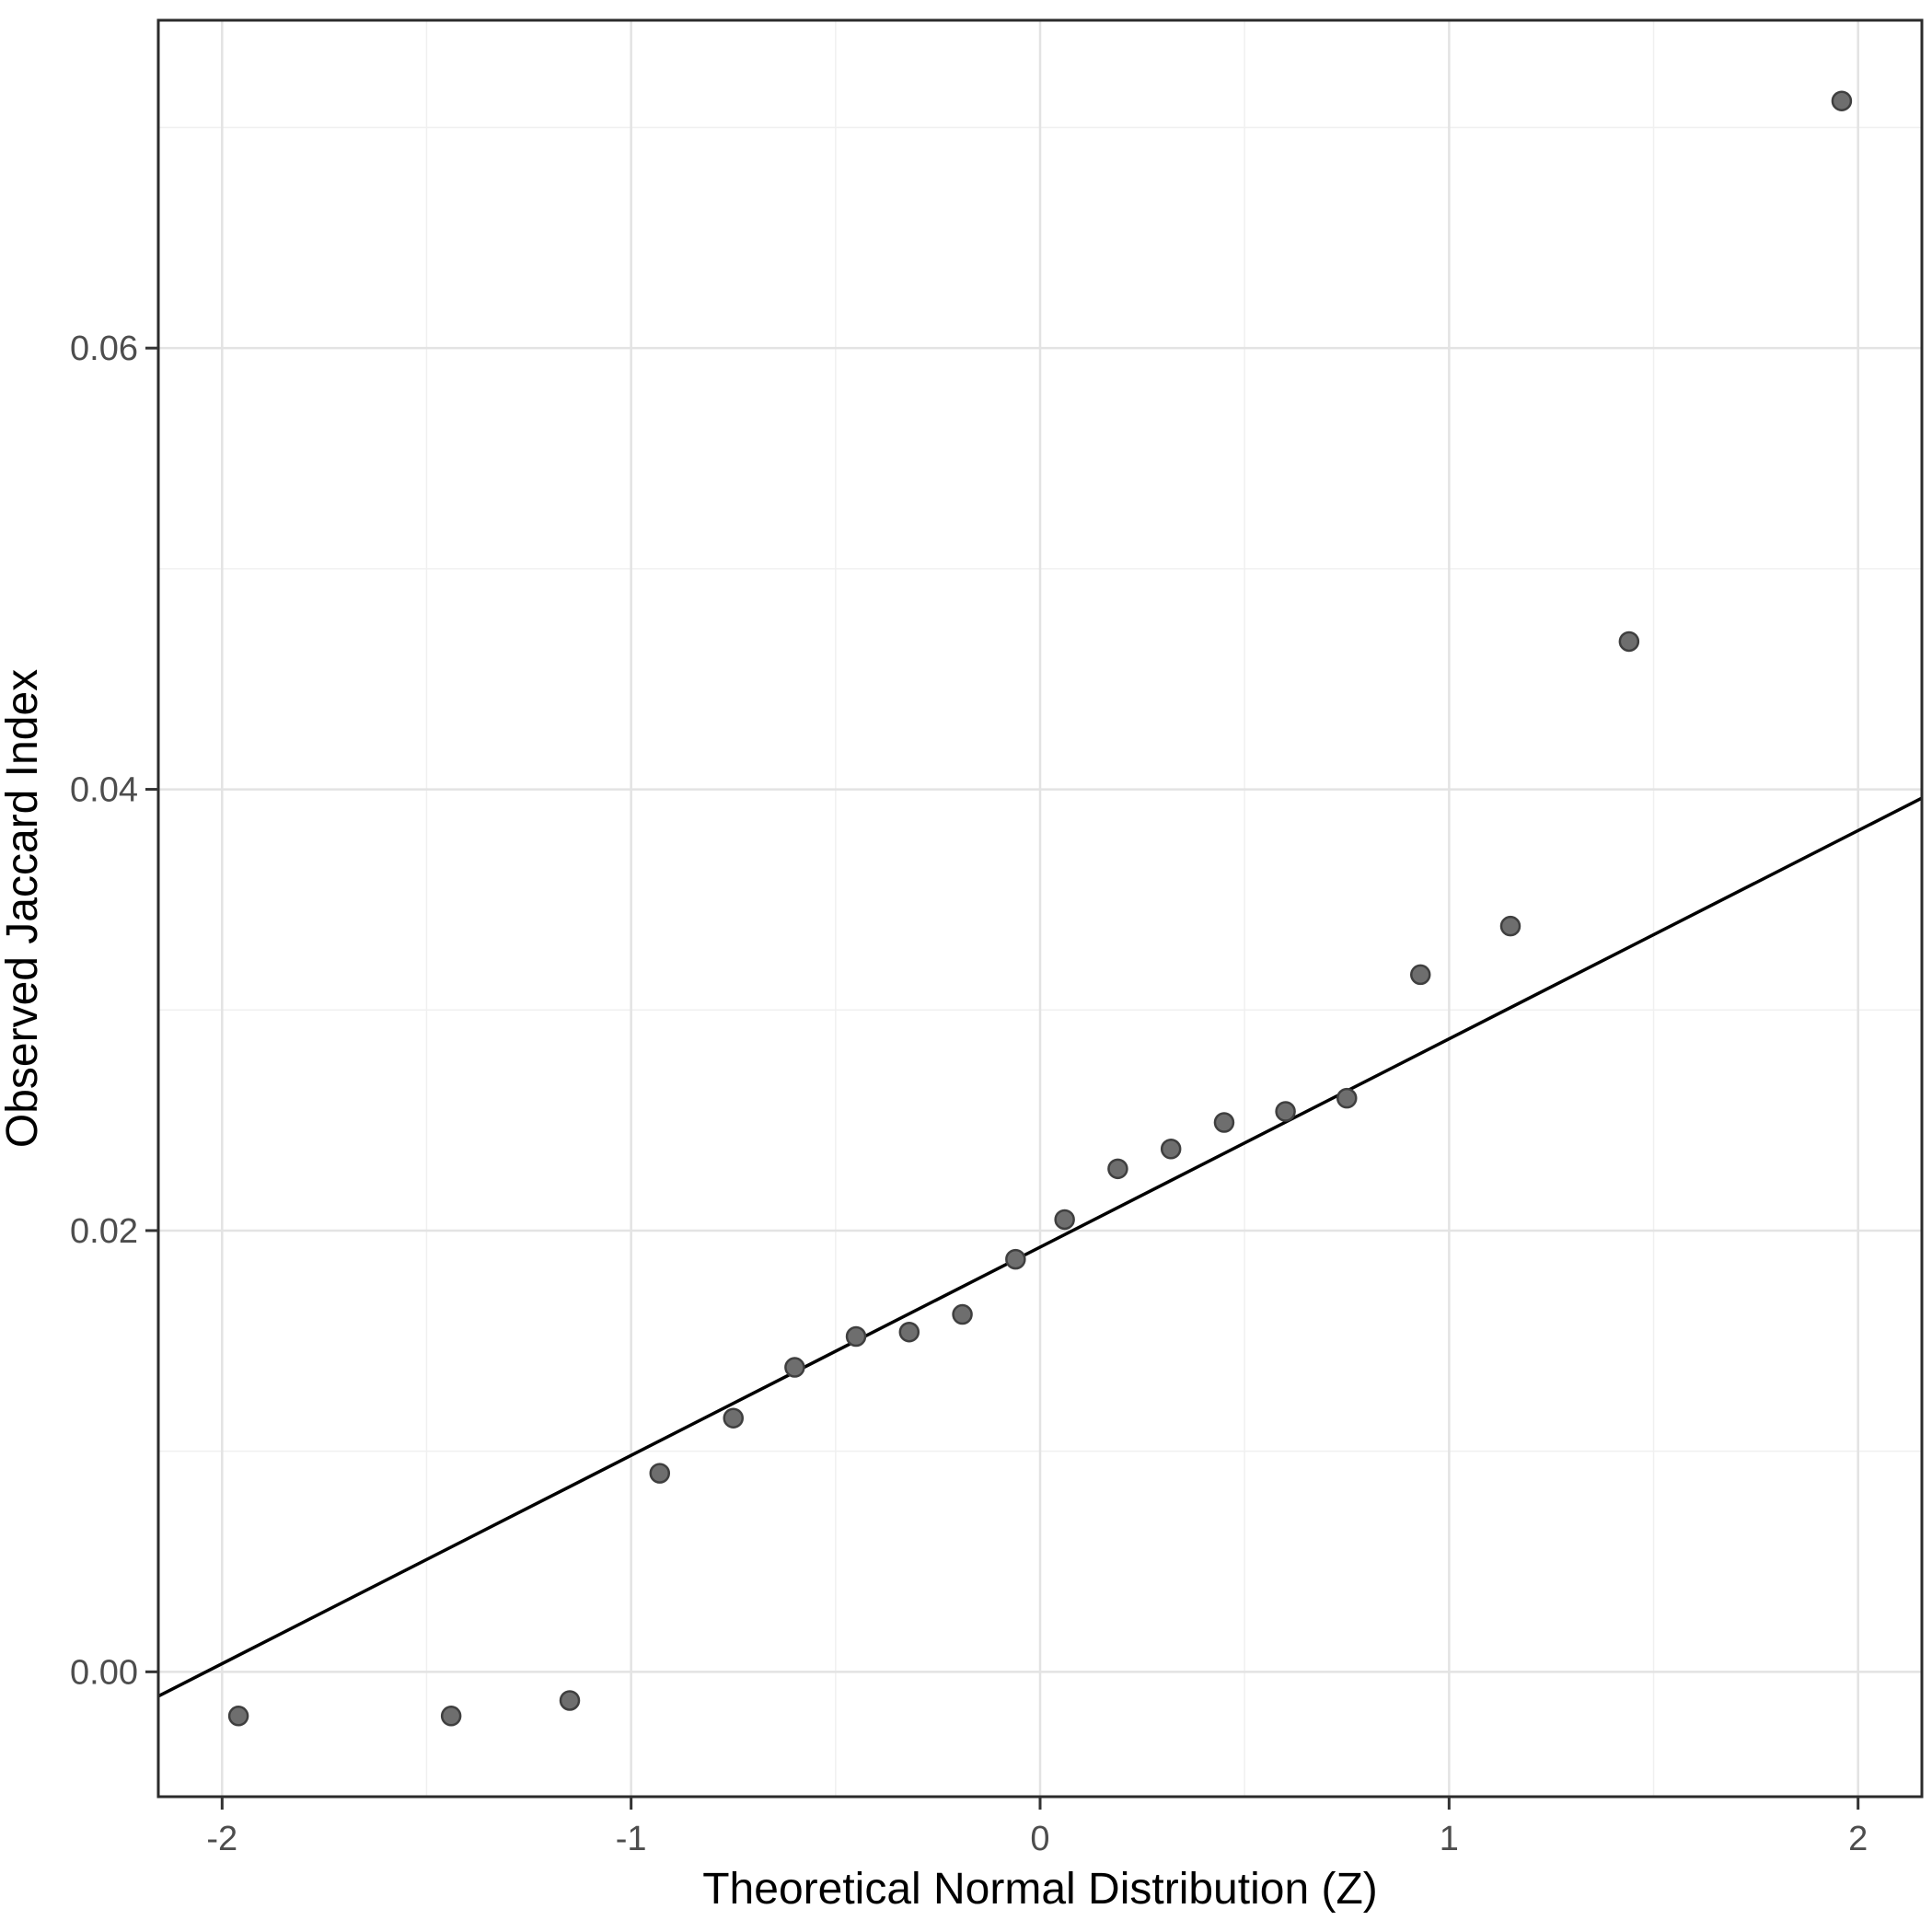 The image size is (1932, 1932). What do you see at coordinates (1450, 1839) in the screenshot?
I see `x-tick-label: 1` at bounding box center [1450, 1839].